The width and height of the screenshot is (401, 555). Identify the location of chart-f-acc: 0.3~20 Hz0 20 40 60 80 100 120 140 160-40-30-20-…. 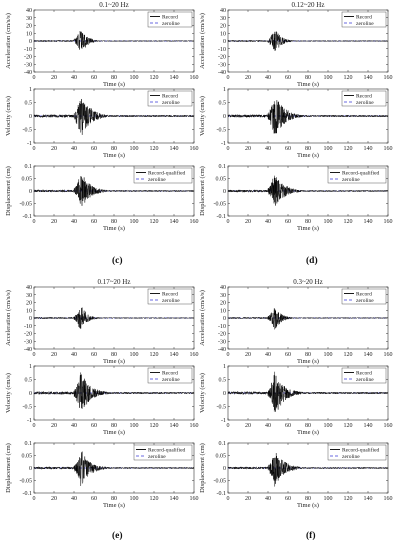
(296, 321).